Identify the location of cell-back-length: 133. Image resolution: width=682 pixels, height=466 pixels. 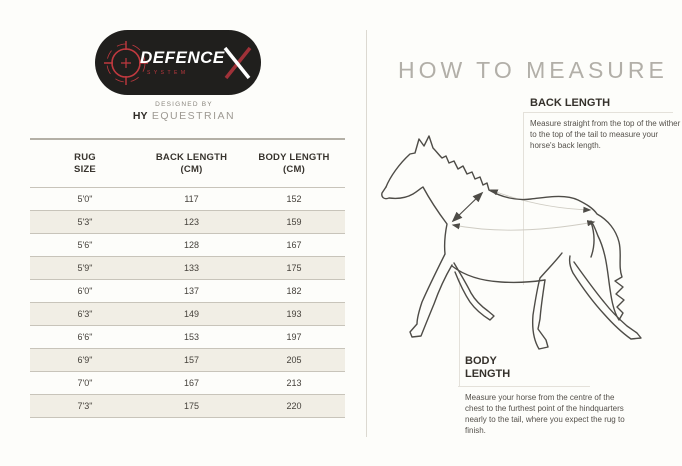
(191, 268).